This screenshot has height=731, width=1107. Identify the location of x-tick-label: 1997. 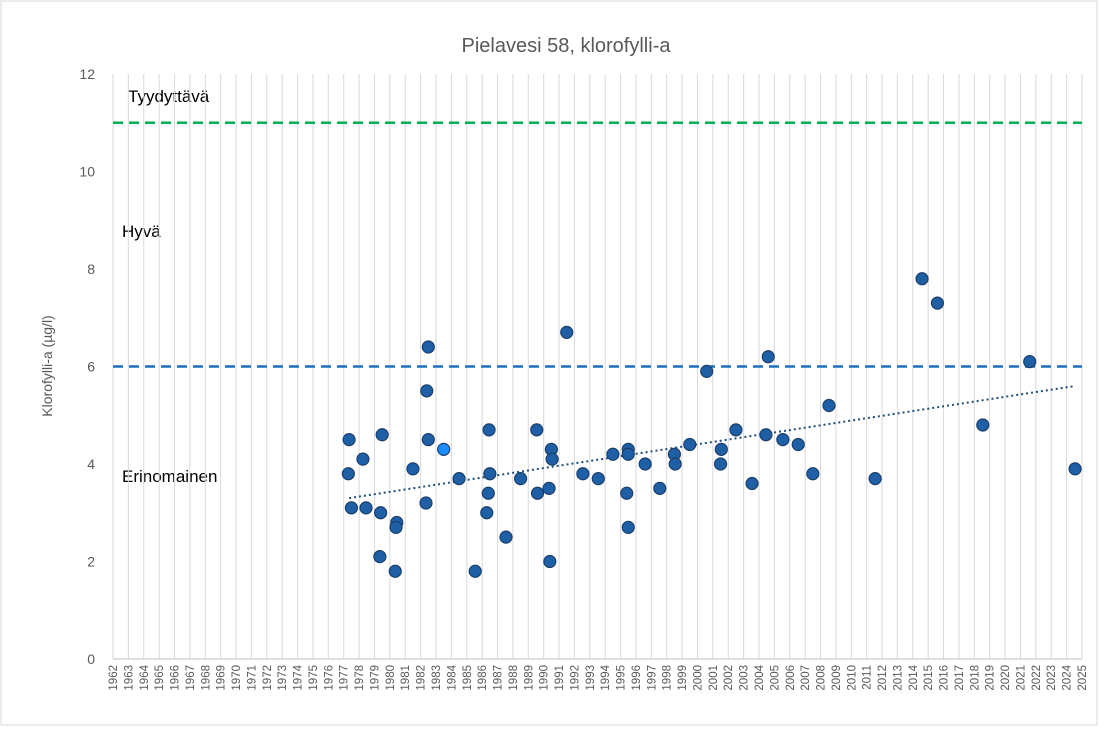
(652, 678).